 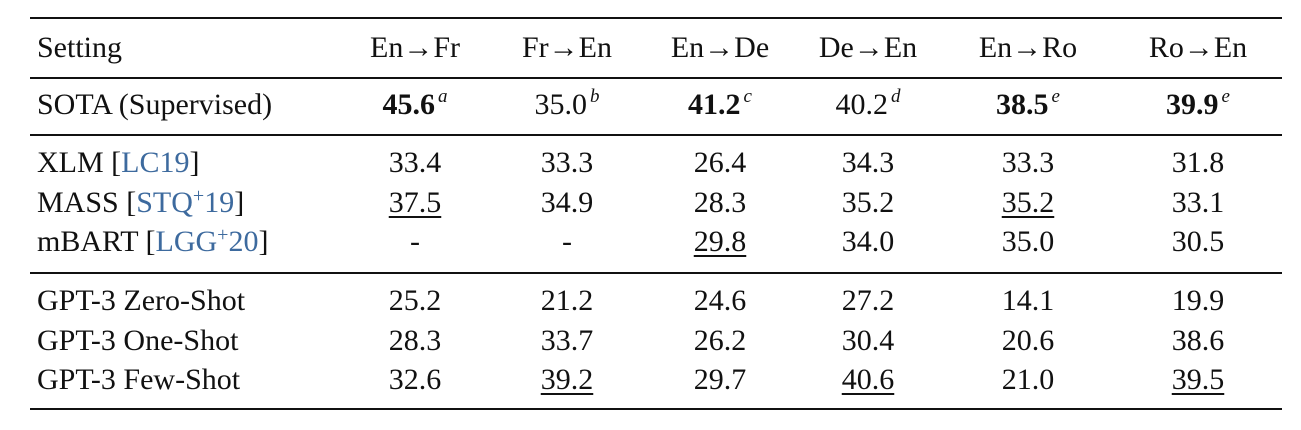 I want to click on score: 33.7, so click(x=567, y=340).